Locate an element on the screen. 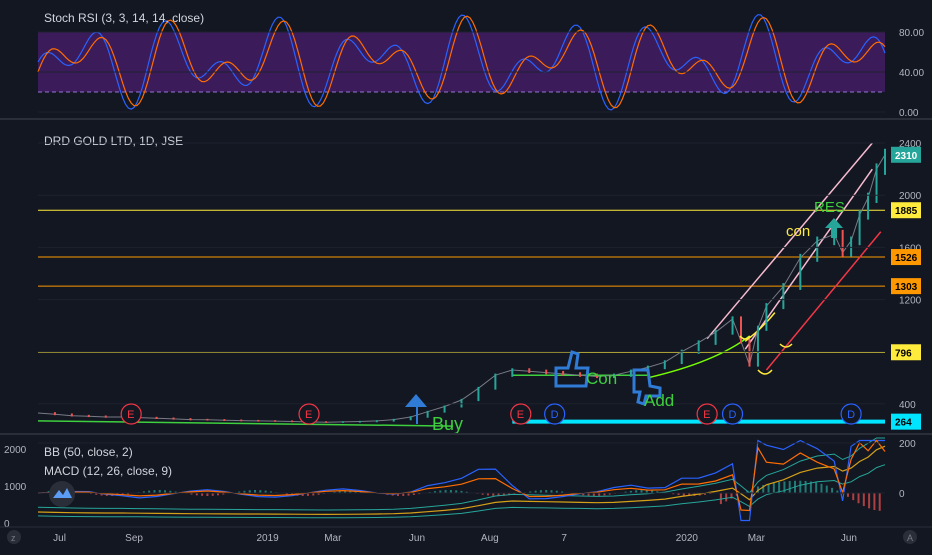 The height and width of the screenshot is (555, 932). rsi-tick-label: 40.00 is located at coordinates (911, 73).